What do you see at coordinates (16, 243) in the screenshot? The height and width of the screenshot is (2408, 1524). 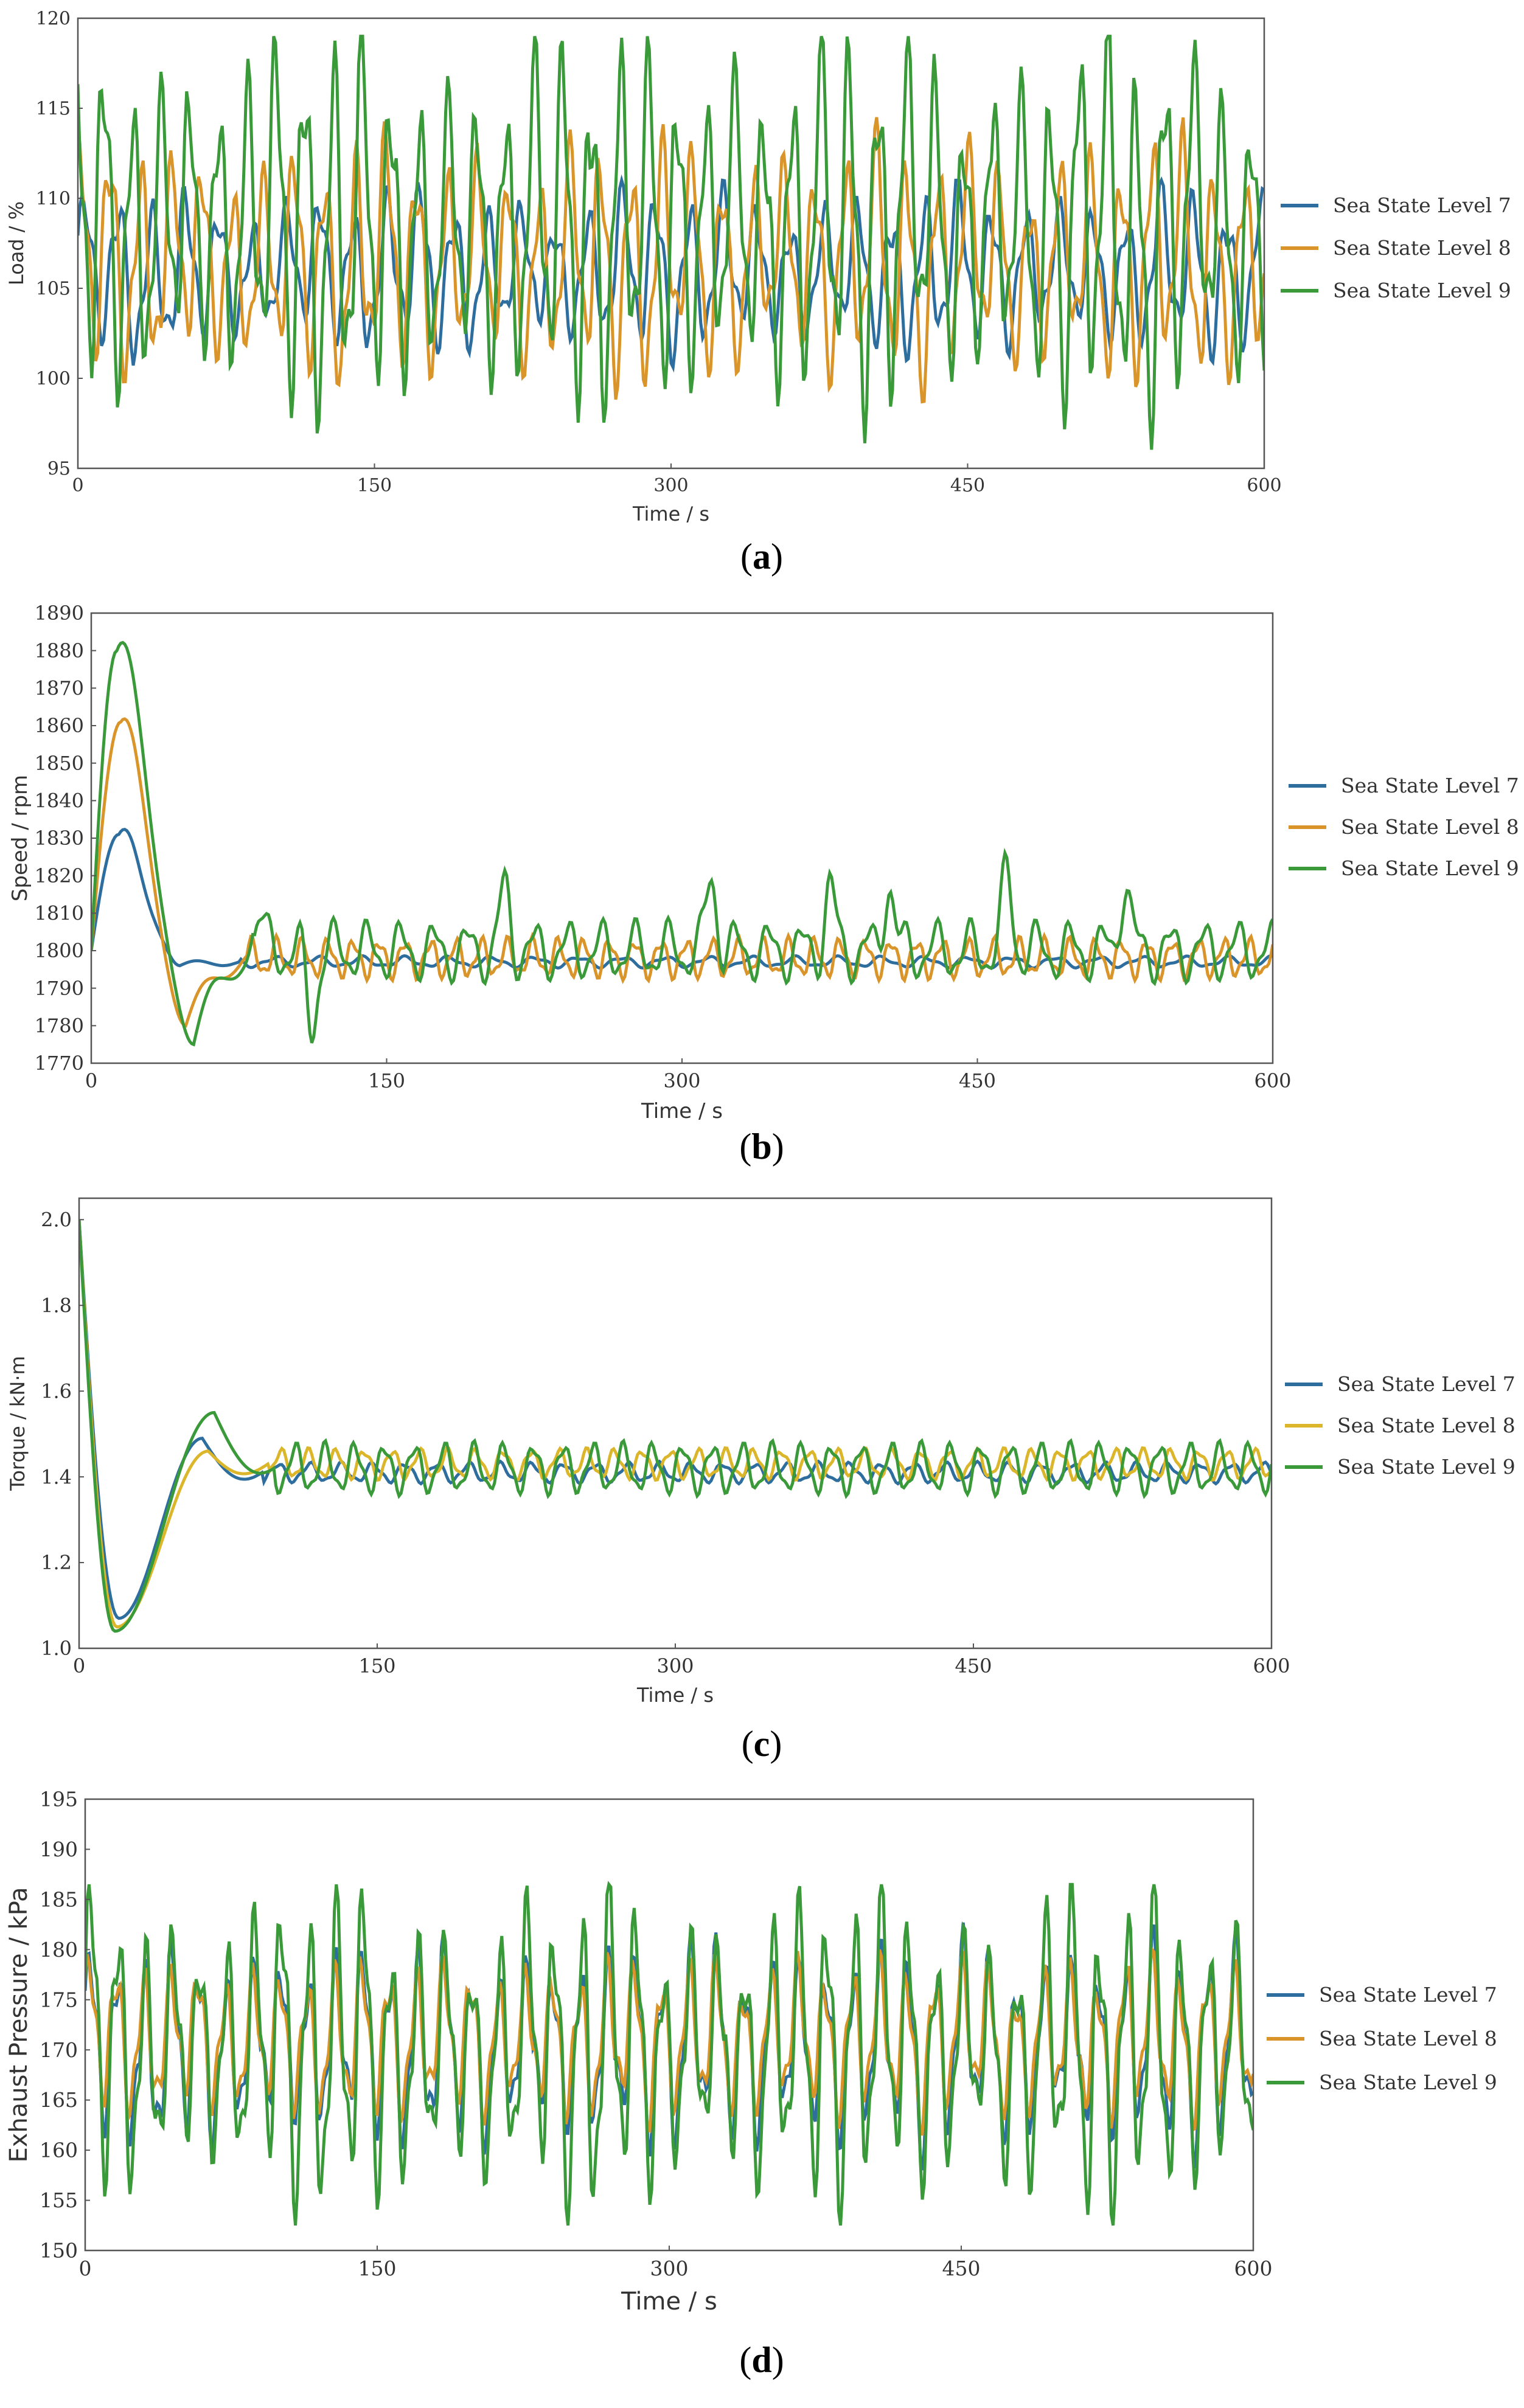 I see `y-axis-label: Load / %` at bounding box center [16, 243].